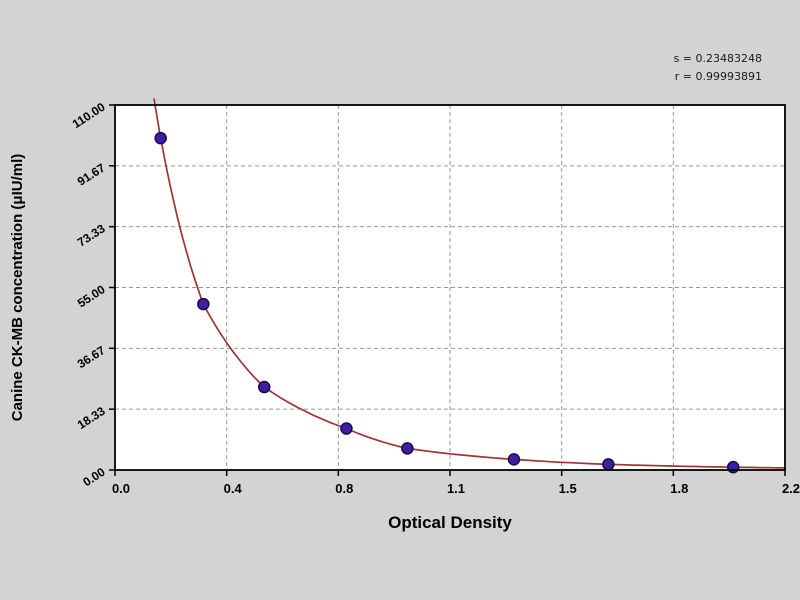 The width and height of the screenshot is (800, 600). I want to click on y-tick-label: 91.67, so click(91, 174).